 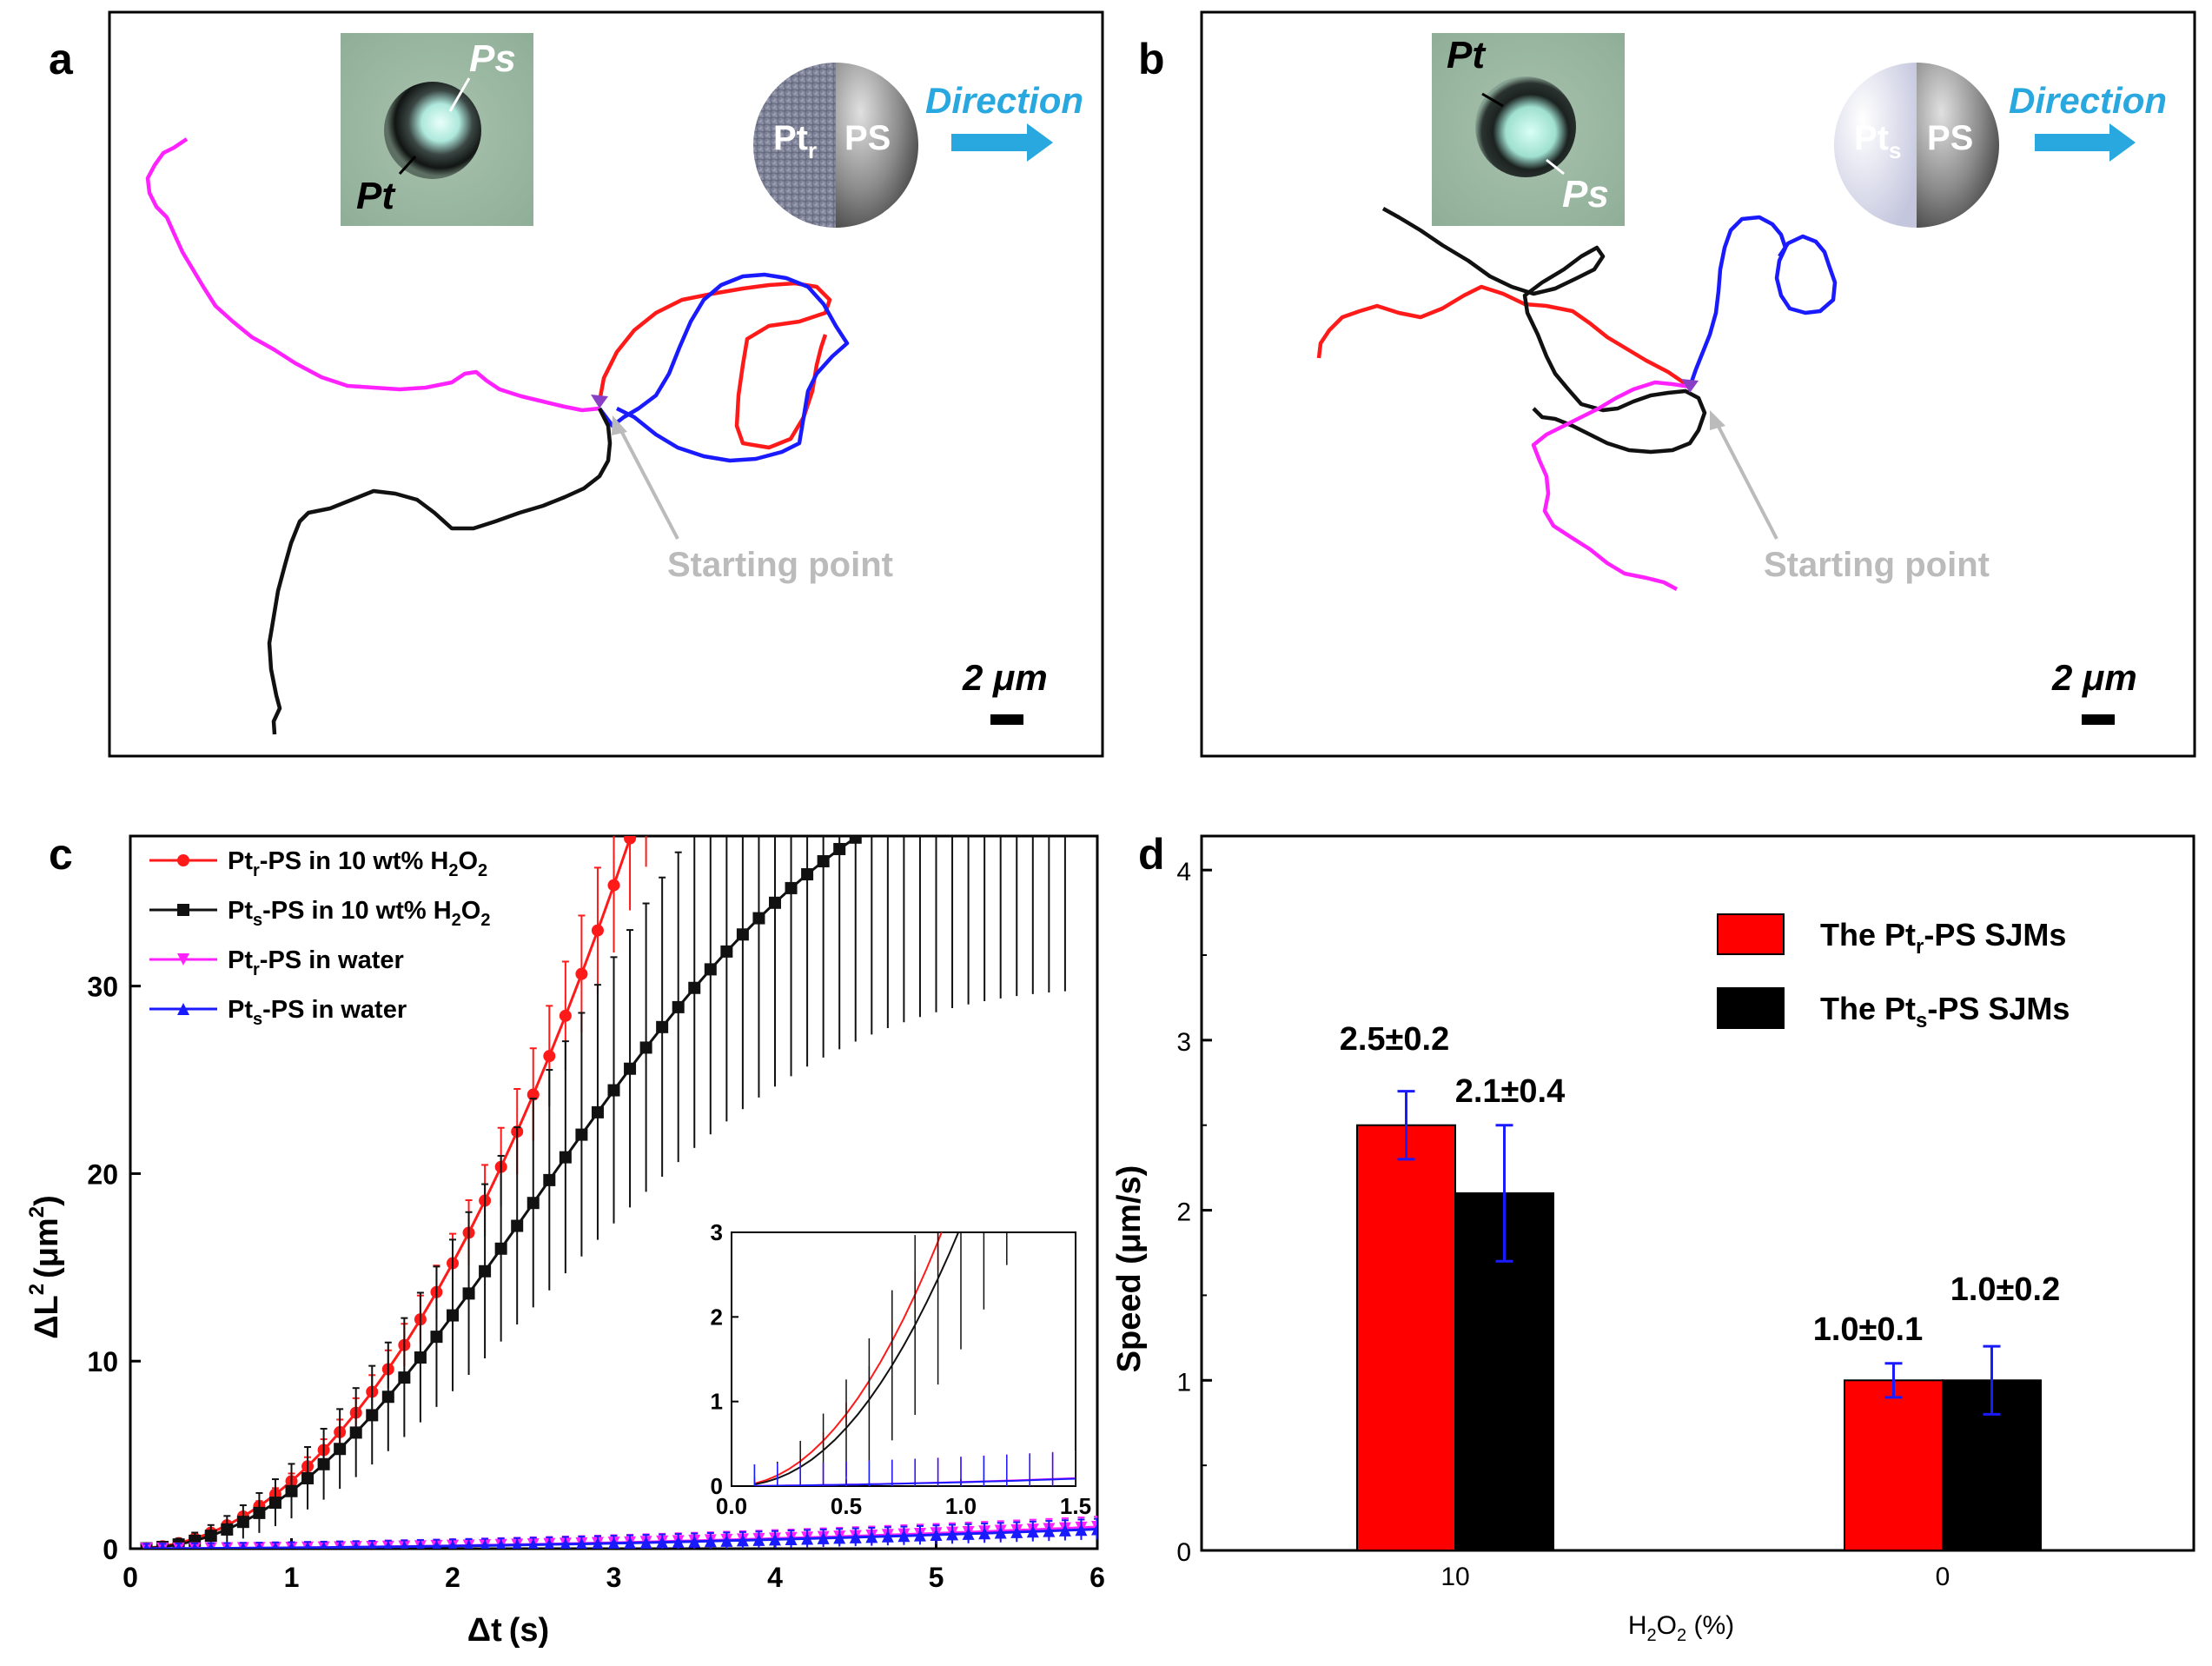 I want to click on y-tick-label: 0, so click(x=111, y=1549).